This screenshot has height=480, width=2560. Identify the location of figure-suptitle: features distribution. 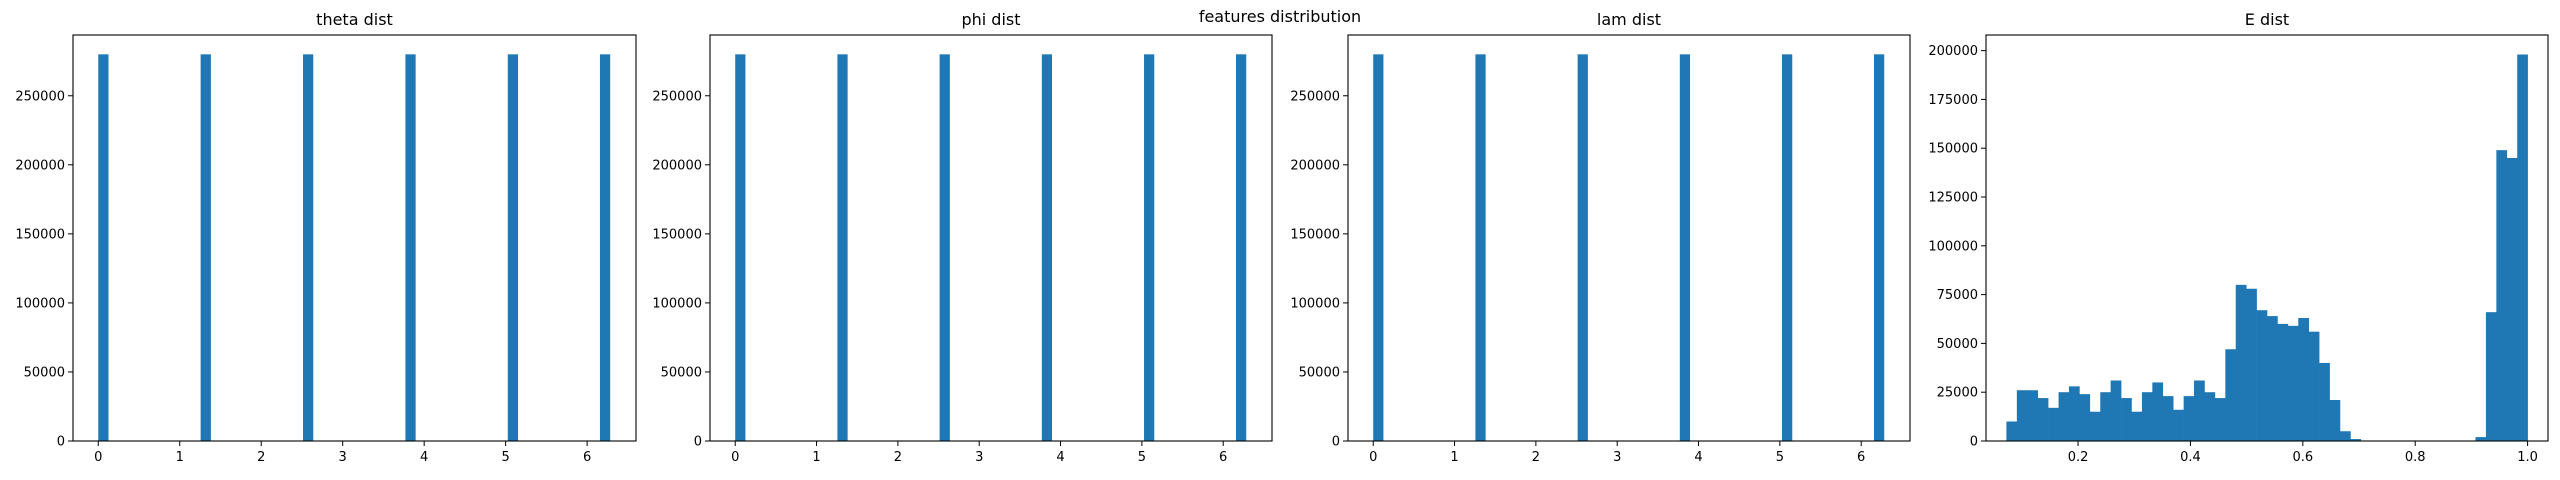
(1280, 16).